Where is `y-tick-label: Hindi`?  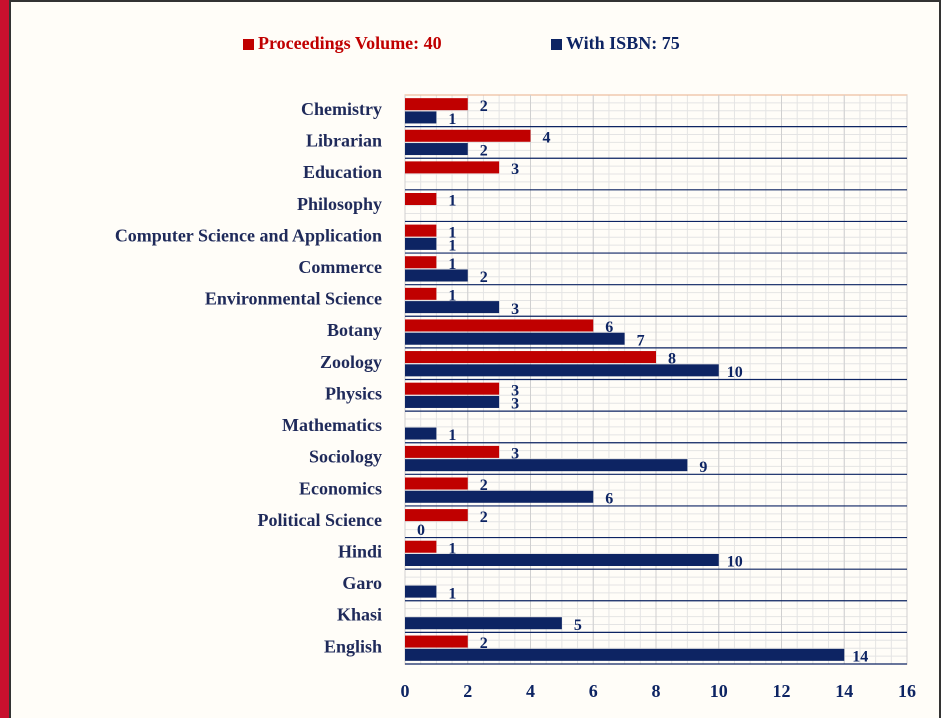 y-tick-label: Hindi is located at coordinates (360, 551).